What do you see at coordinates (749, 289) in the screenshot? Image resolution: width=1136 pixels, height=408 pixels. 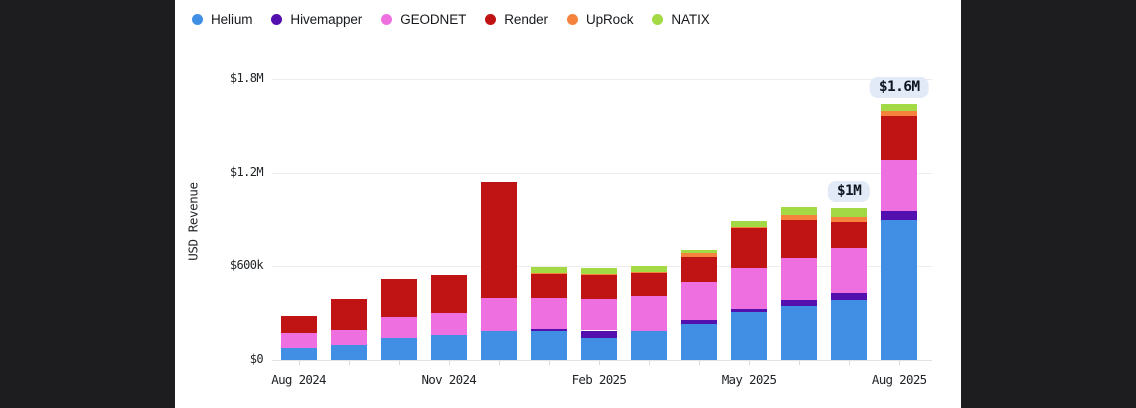 I see `bar-may-2025-geodnet` at bounding box center [749, 289].